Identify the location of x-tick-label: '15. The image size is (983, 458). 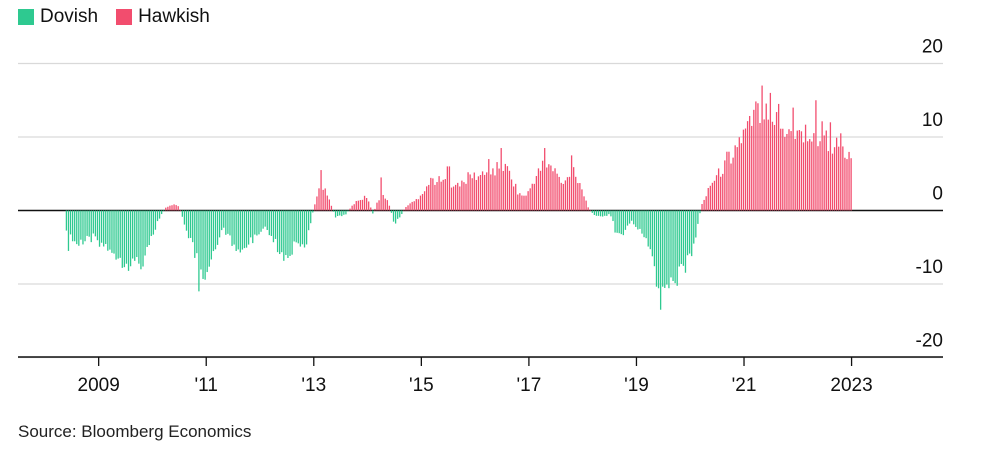
(421, 385).